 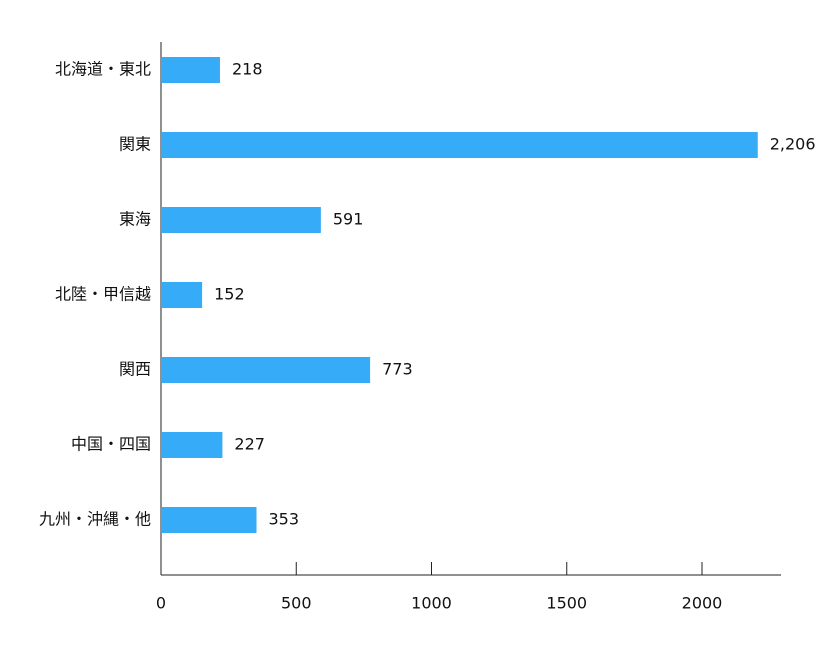 What do you see at coordinates (103, 69) in the screenshot?
I see `y-tick-label: 北海道・東北` at bounding box center [103, 69].